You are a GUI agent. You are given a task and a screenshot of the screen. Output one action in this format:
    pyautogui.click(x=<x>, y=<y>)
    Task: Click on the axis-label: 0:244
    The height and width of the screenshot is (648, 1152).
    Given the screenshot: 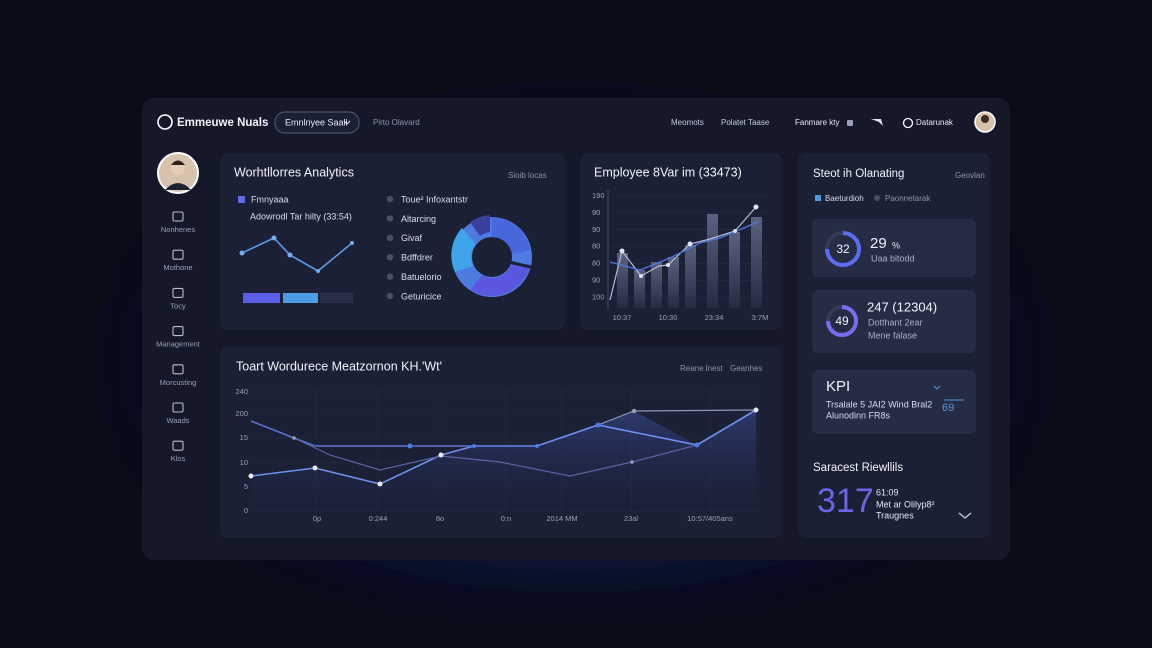 What is the action you would take?
    pyautogui.click(x=378, y=518)
    